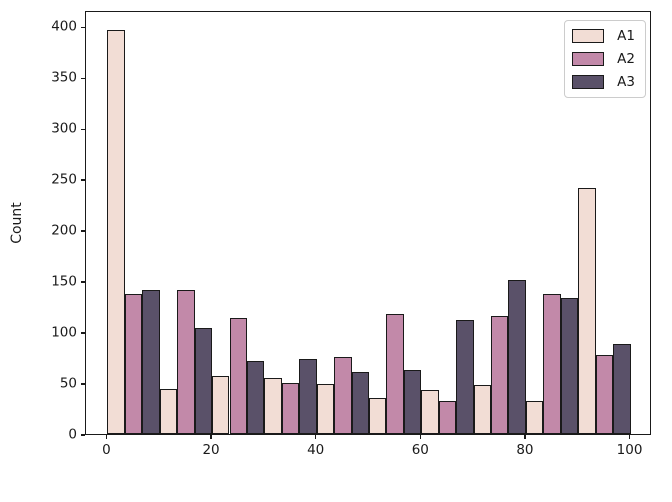 This screenshot has height=502, width=672. I want to click on y-tick-label-400: 400, so click(64, 26).